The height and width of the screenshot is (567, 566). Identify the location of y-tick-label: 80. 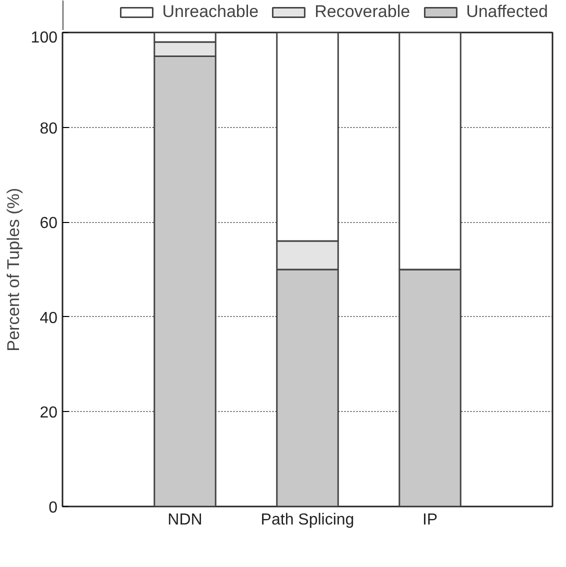
(49, 129).